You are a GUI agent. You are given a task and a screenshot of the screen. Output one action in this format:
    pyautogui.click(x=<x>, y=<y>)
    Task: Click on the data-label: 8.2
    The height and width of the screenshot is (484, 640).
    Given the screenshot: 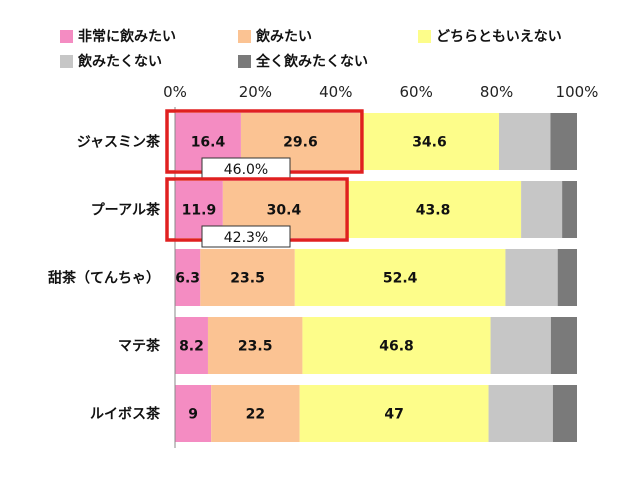 What is the action you would take?
    pyautogui.click(x=191, y=347)
    